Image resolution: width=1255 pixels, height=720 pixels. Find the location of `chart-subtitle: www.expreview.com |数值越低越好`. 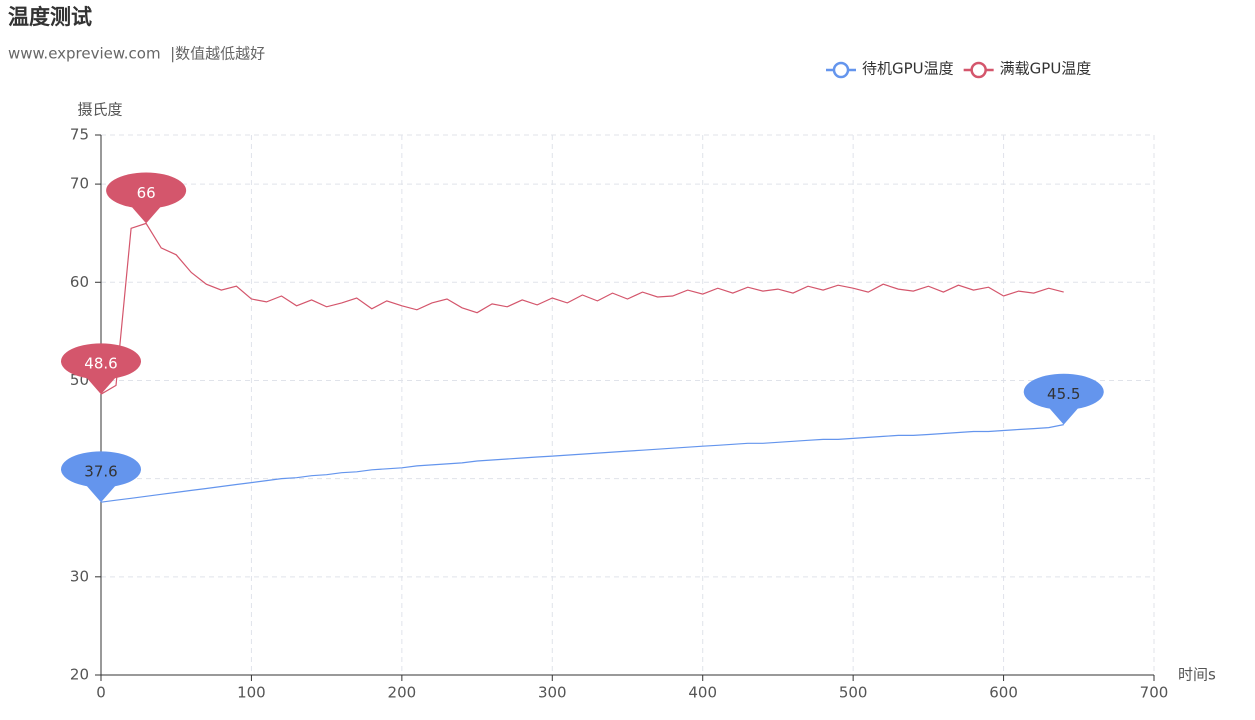

chart-subtitle: www.expreview.com |数值越低越好 is located at coordinates (136, 54).